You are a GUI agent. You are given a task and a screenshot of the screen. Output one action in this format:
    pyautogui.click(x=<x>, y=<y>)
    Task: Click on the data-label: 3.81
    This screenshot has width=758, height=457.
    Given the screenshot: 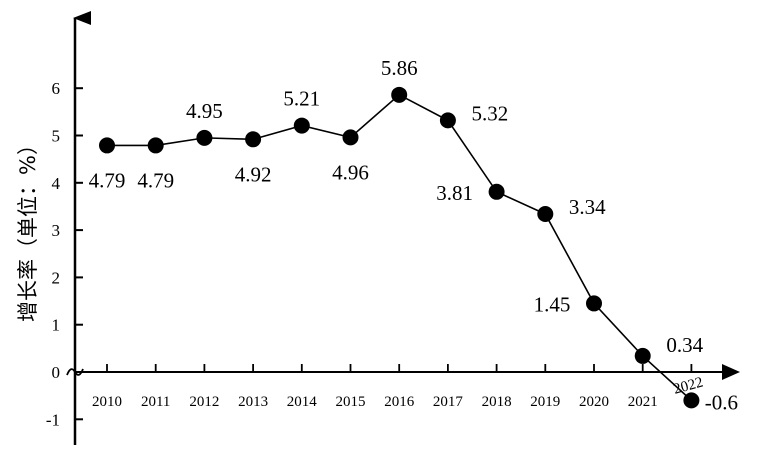 What is the action you would take?
    pyautogui.click(x=454, y=193)
    